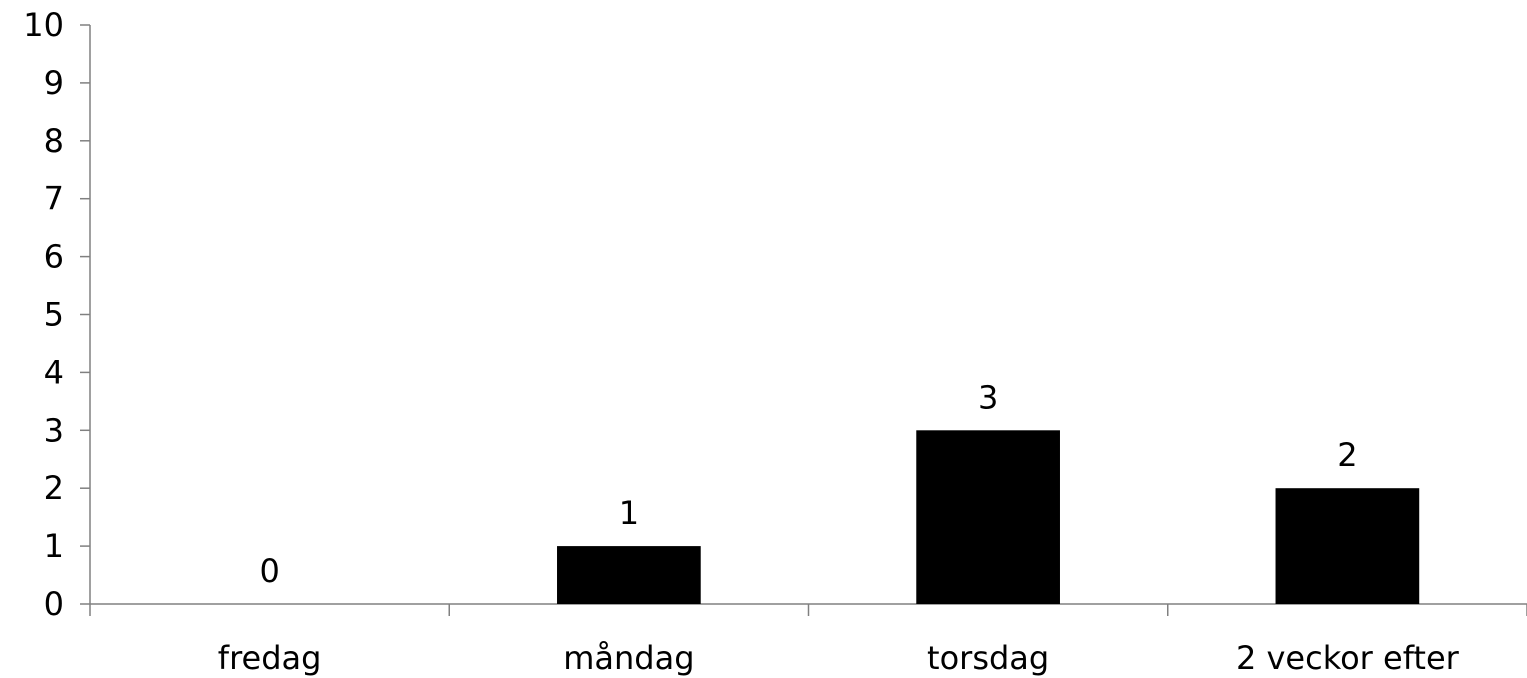 The width and height of the screenshot is (1527, 678). Describe the element at coordinates (54, 430) in the screenshot. I see `y-tick-label: 3` at that location.